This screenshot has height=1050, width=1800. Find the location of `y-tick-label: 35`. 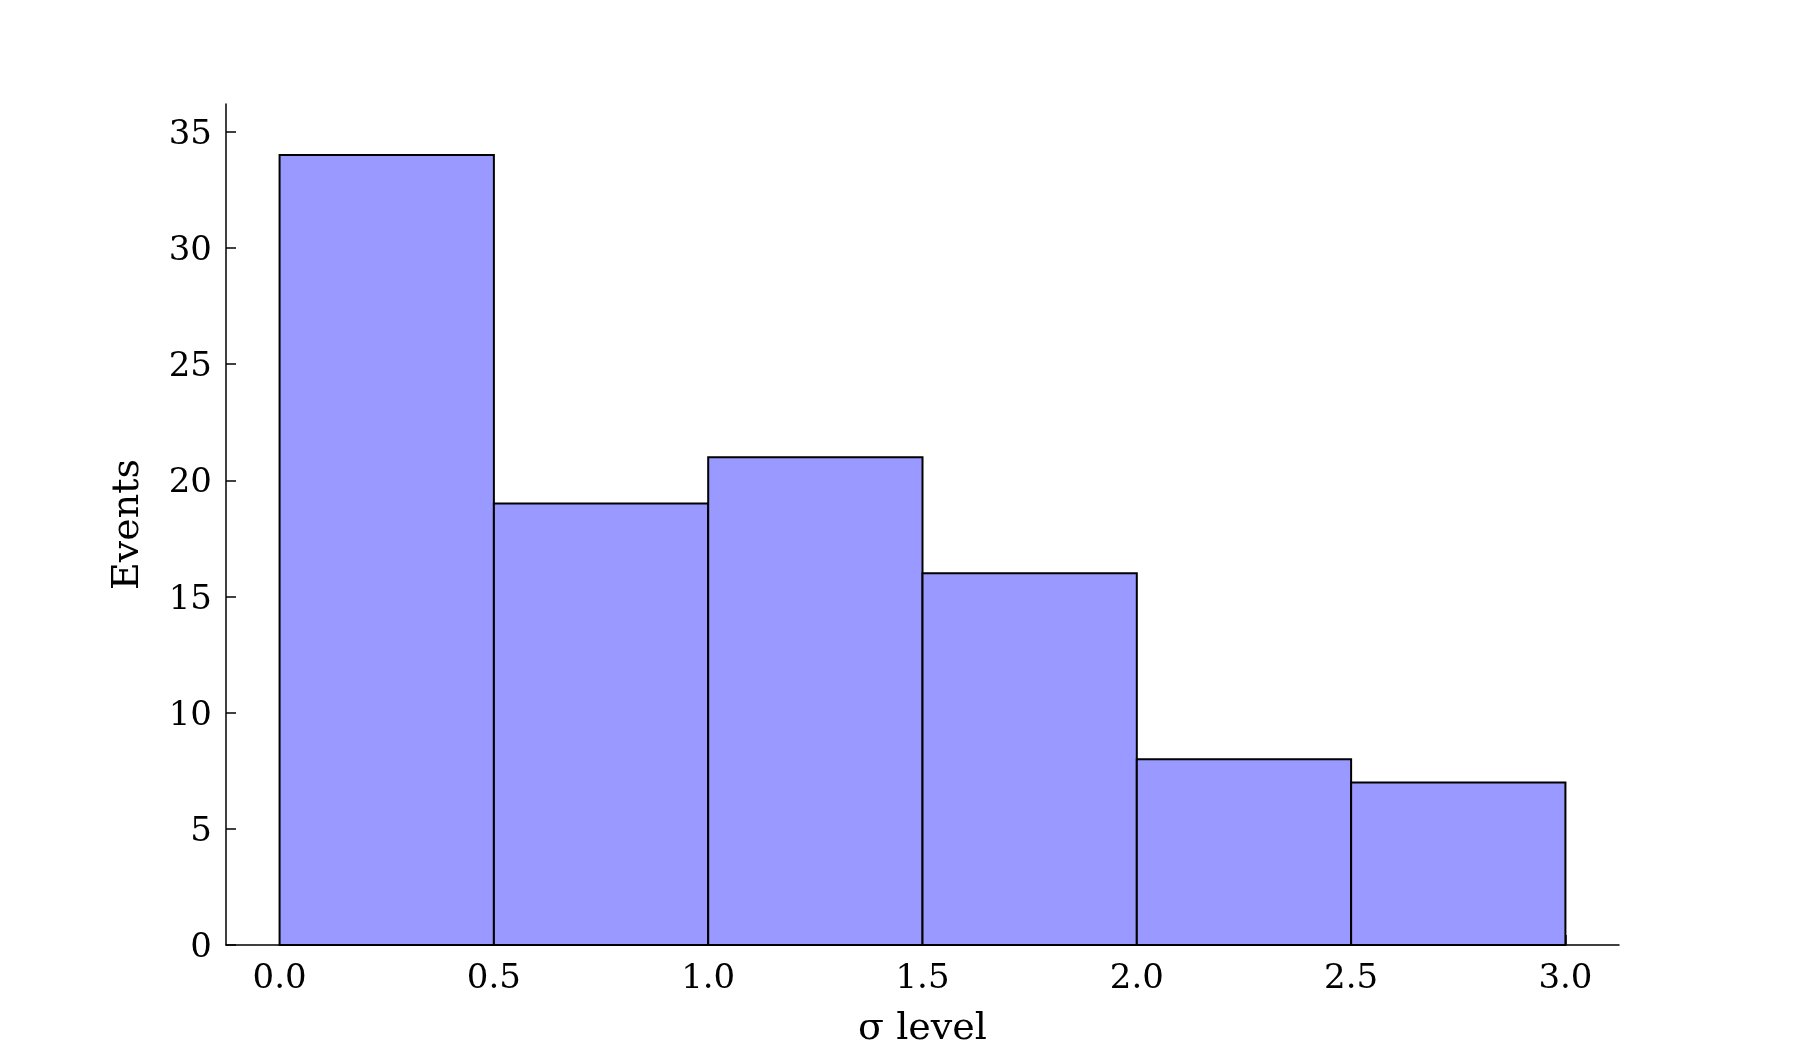

y-tick-label: 35 is located at coordinates (190, 131).